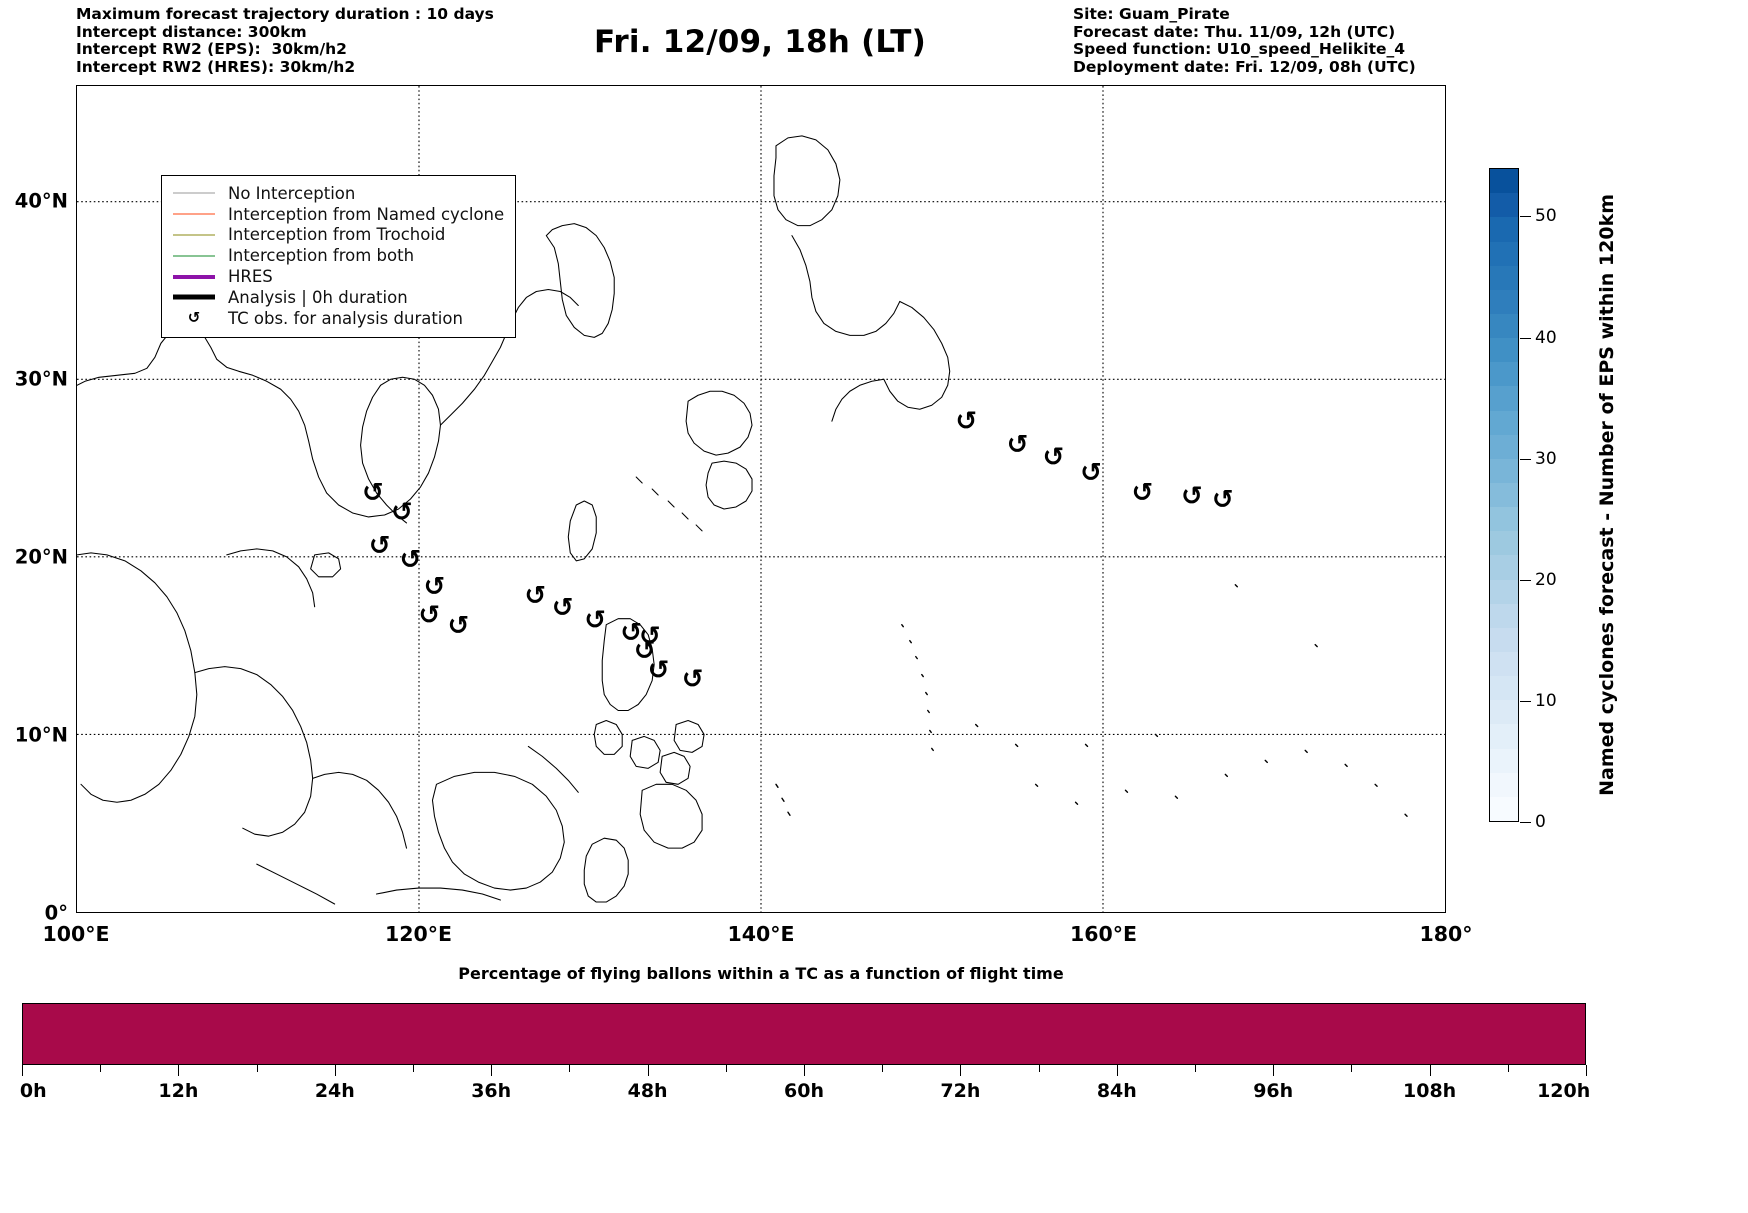  I want to click on legend-item: Analysis | 0h duration, so click(337, 297).